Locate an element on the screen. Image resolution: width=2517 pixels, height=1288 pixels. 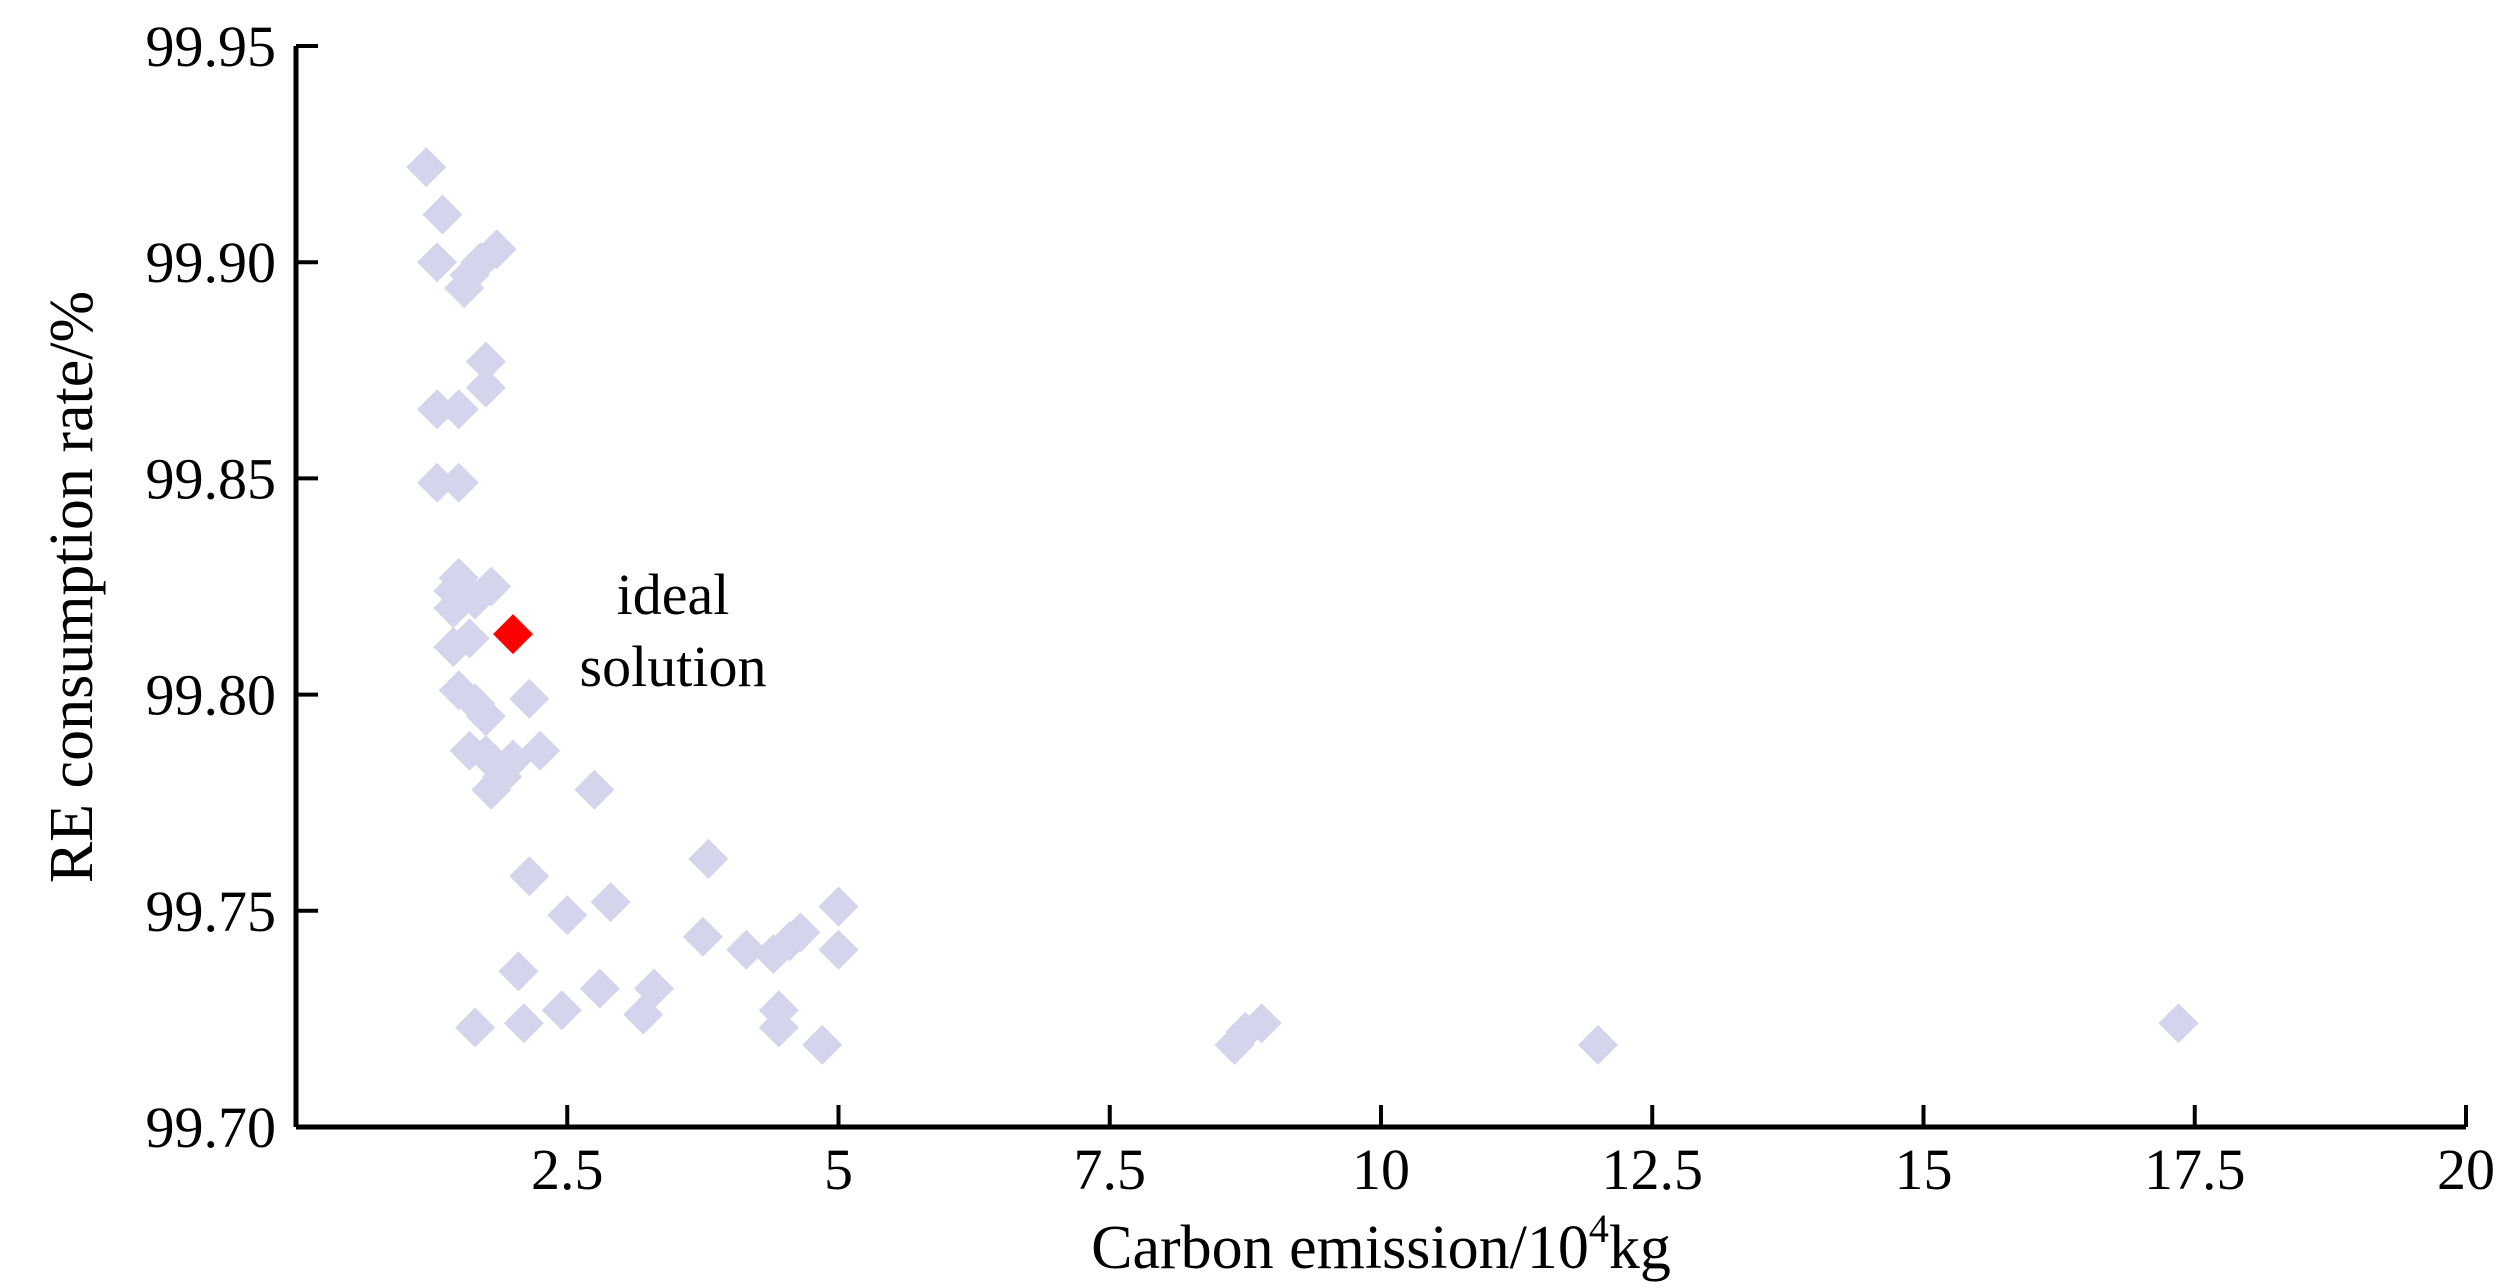
annotation-ideal: ideal is located at coordinates (673, 594).